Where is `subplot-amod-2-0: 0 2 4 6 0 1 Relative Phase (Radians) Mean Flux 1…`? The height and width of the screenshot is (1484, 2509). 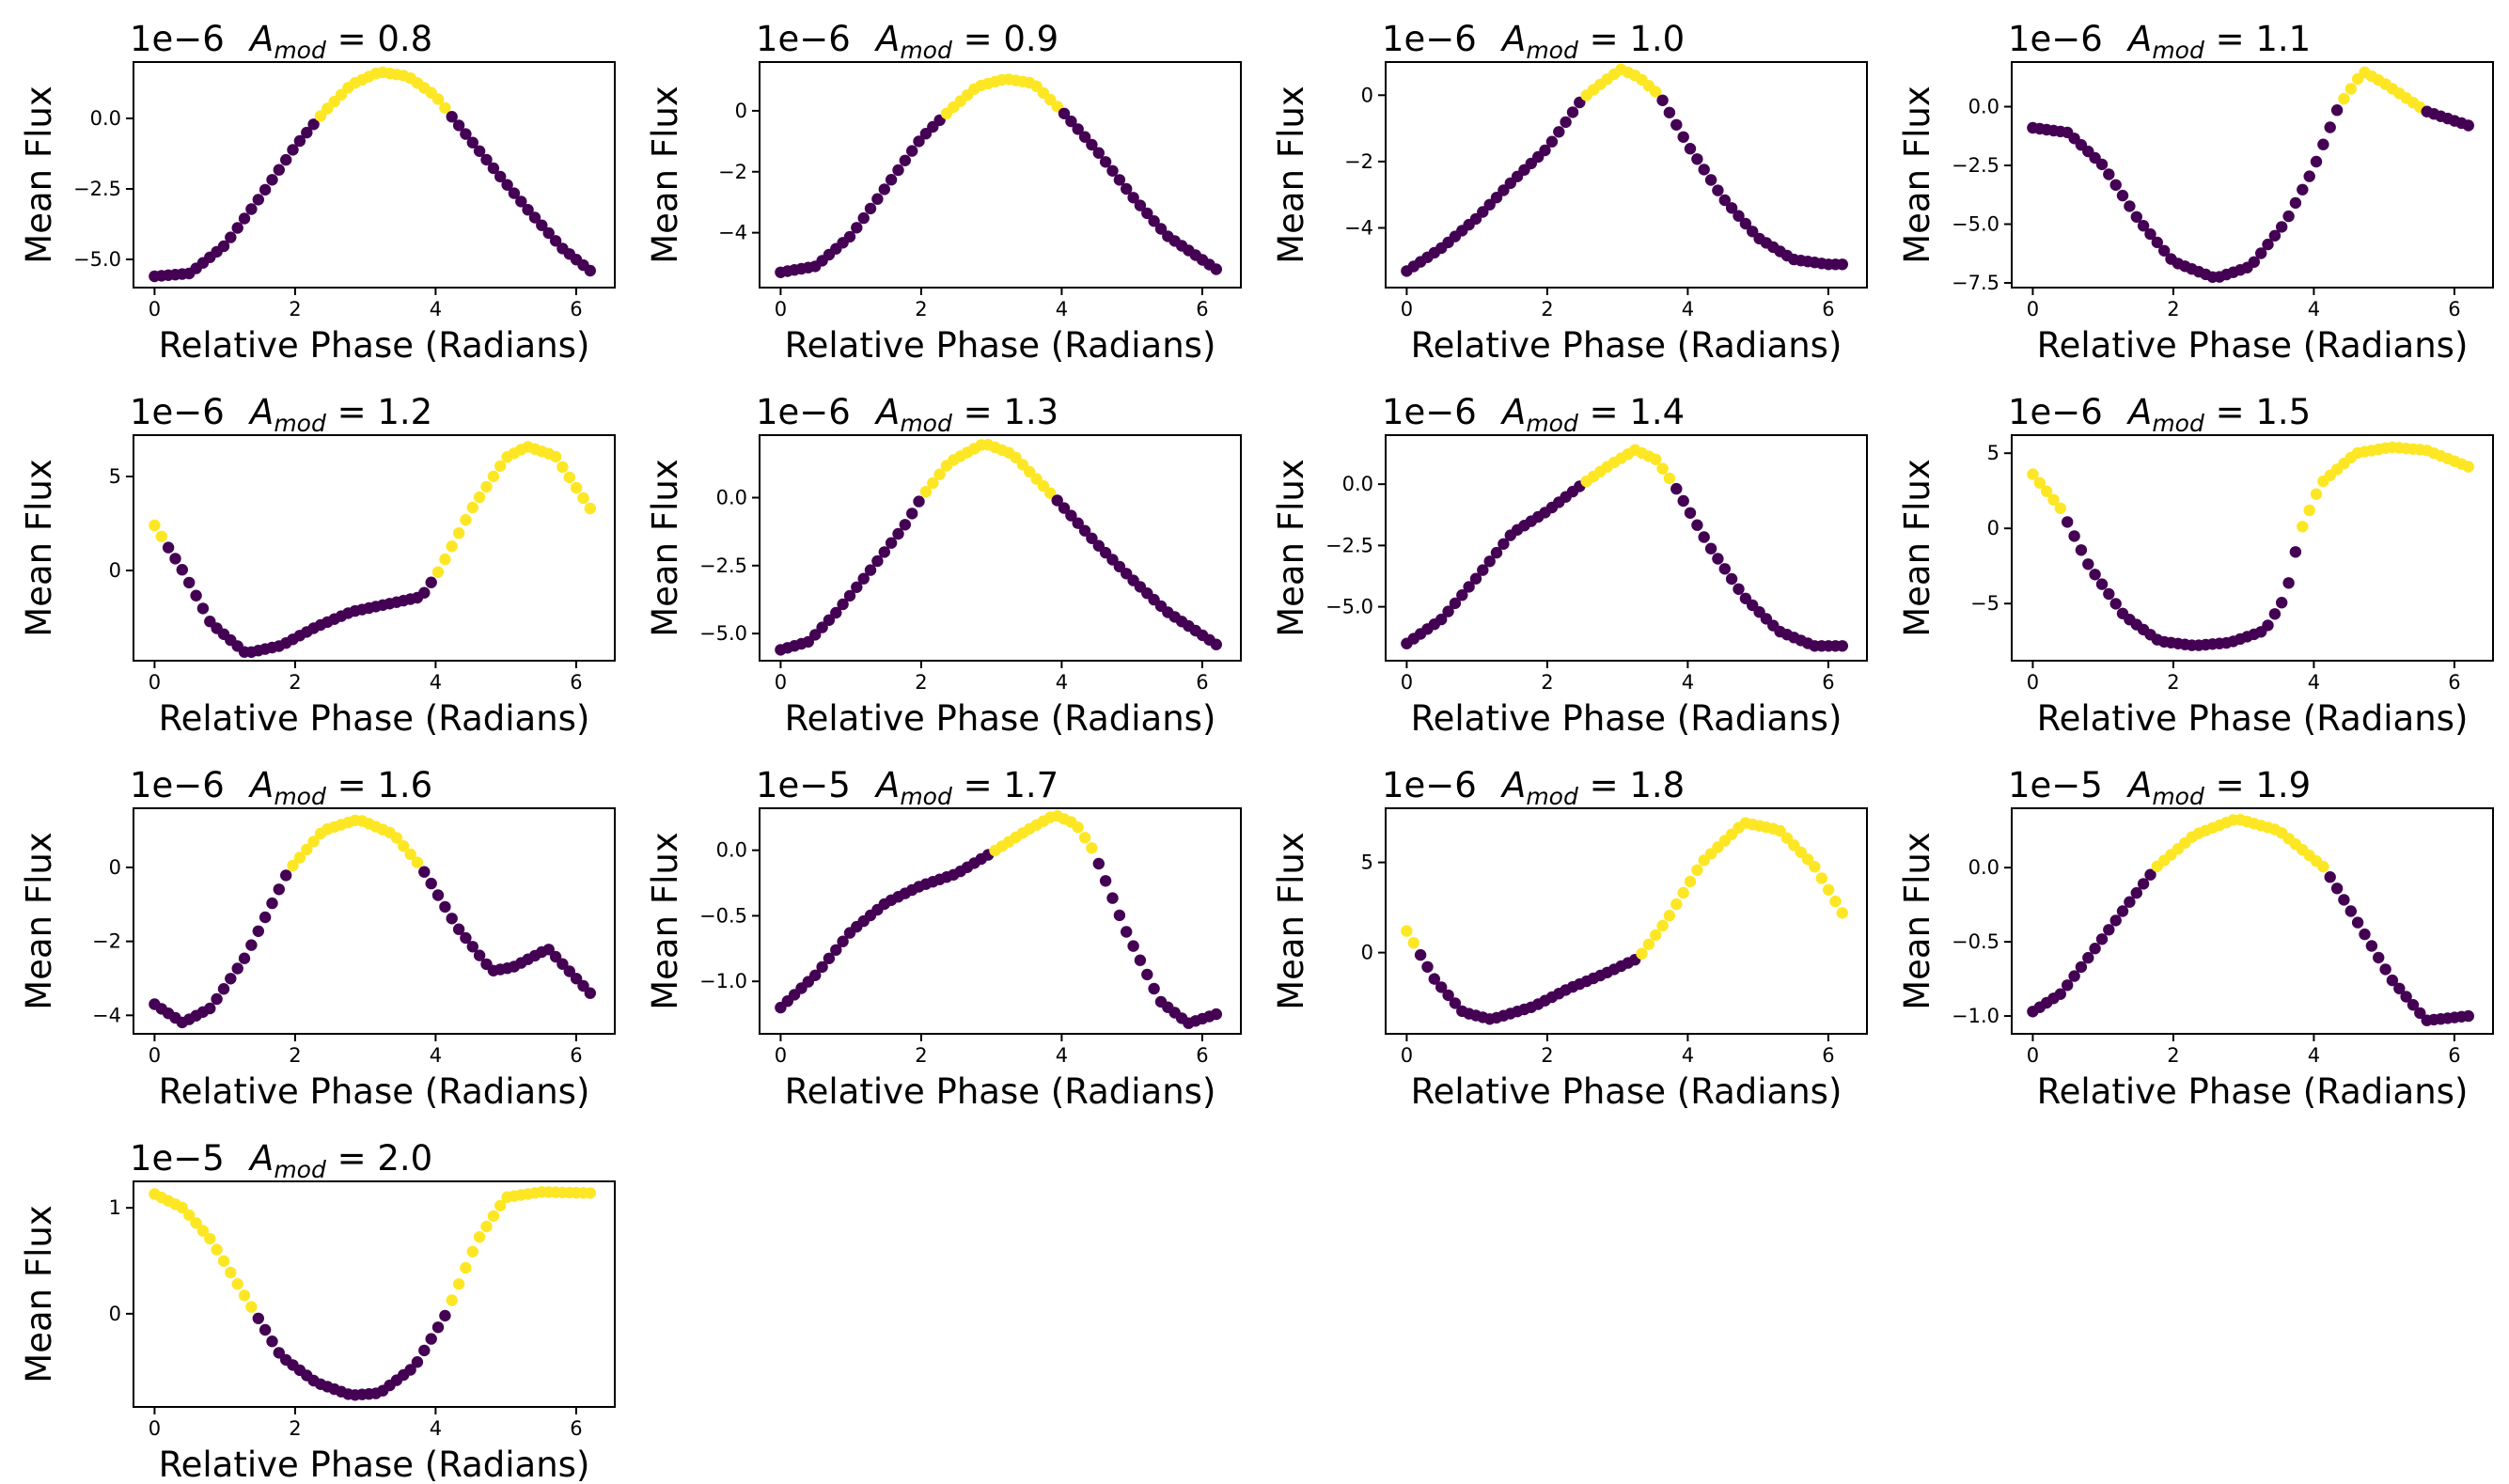 subplot-amod-2-0: 0 2 4 6 0 1 Relative Phase (Radians) Mean Flux 1… is located at coordinates (317, 1311).